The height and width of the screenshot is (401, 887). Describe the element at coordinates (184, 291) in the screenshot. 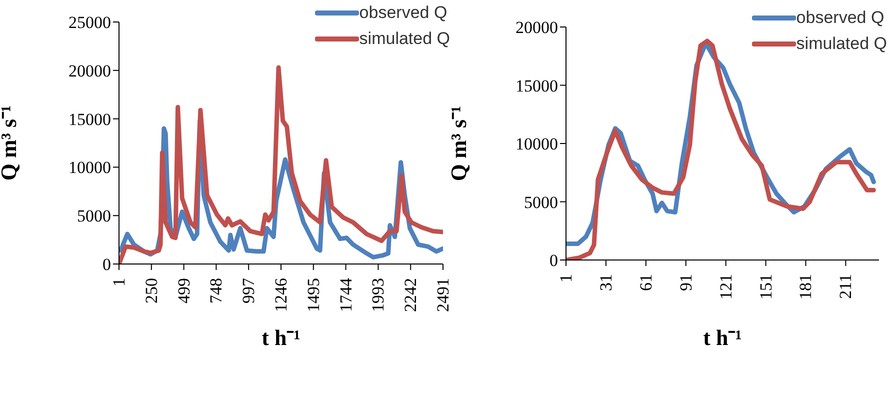

I see `x-tick-label: 499` at that location.